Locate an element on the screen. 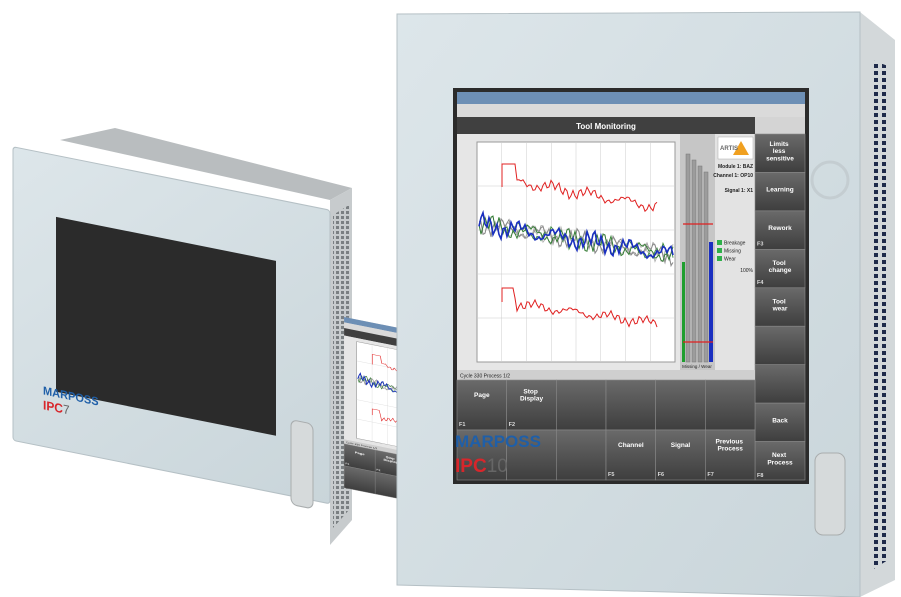 The width and height of the screenshot is (901, 597). function-key: F5 is located at coordinates (611, 475).